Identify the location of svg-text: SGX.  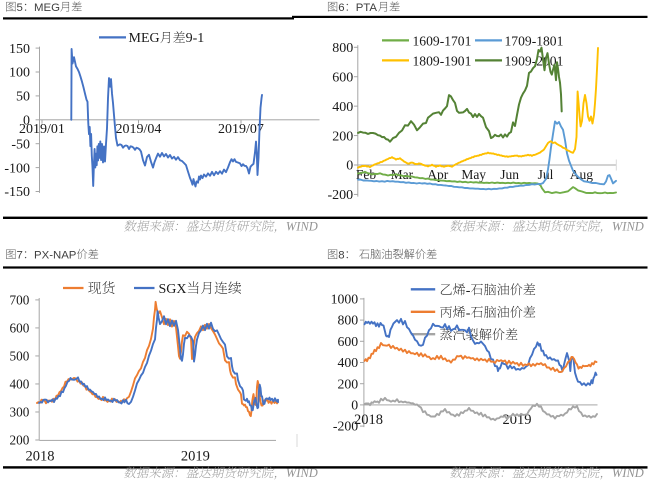
(173, 289).